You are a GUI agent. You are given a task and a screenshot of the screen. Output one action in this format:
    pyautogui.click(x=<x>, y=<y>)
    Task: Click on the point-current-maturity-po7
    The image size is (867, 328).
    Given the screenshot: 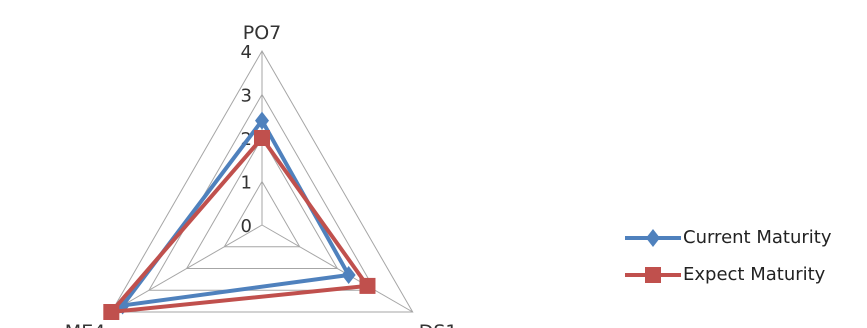 What is the action you would take?
    pyautogui.click(x=262, y=120)
    